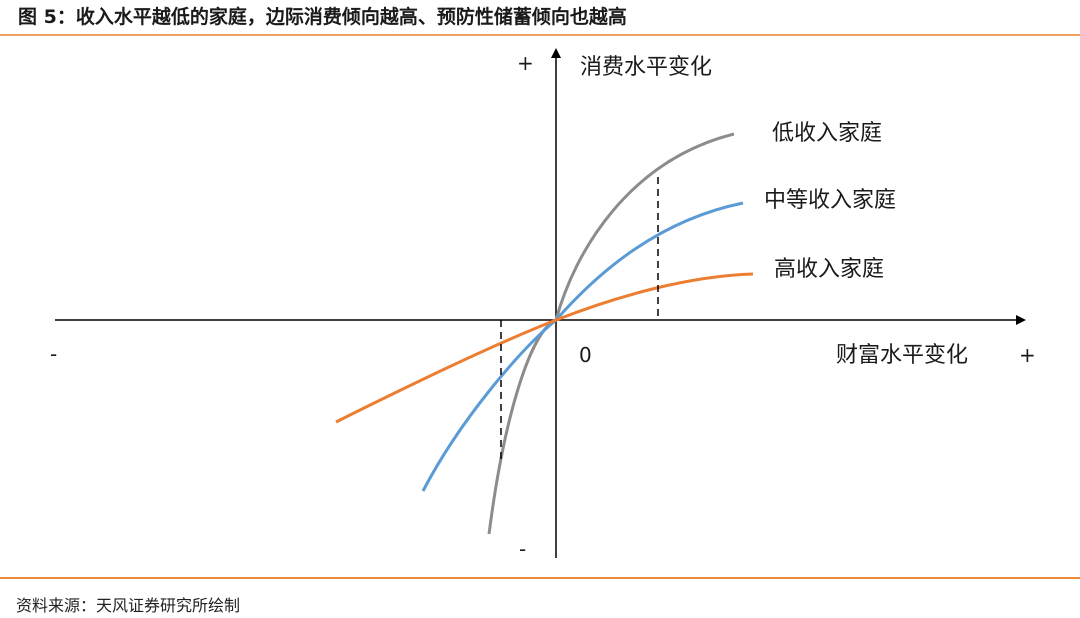  I want to click on curve-label-high-income: 高收入家庭, so click(829, 269).